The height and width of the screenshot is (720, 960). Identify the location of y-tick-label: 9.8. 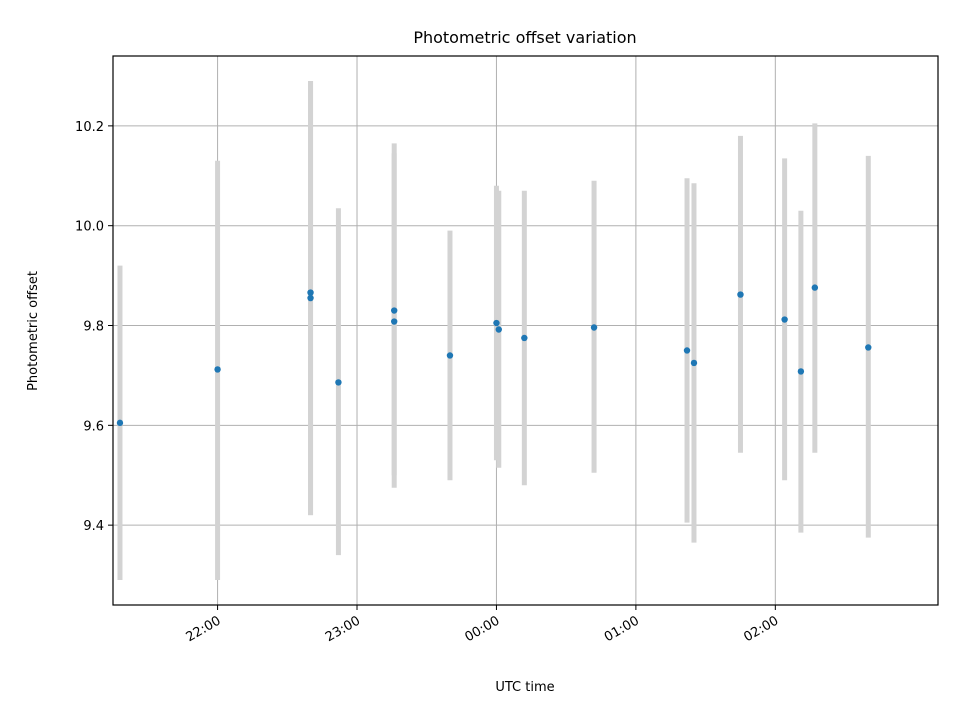
(93, 327).